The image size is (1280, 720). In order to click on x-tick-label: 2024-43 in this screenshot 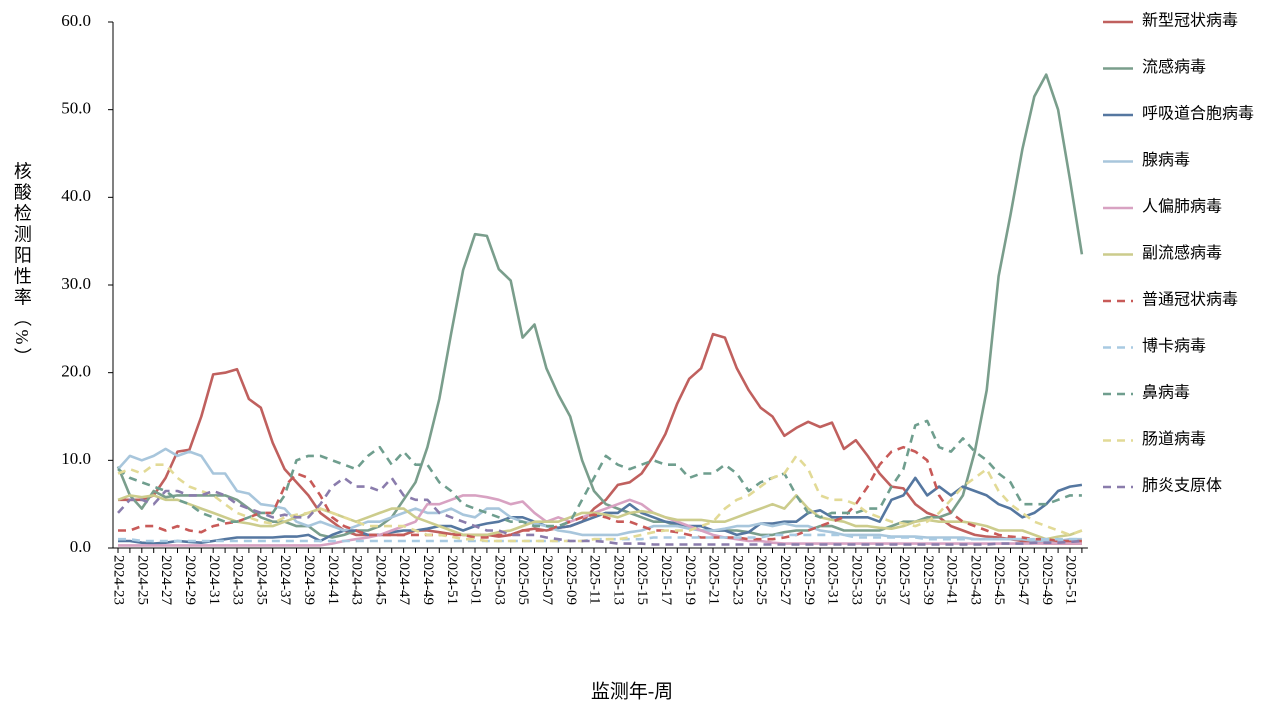, I will do `click(357, 580)`.